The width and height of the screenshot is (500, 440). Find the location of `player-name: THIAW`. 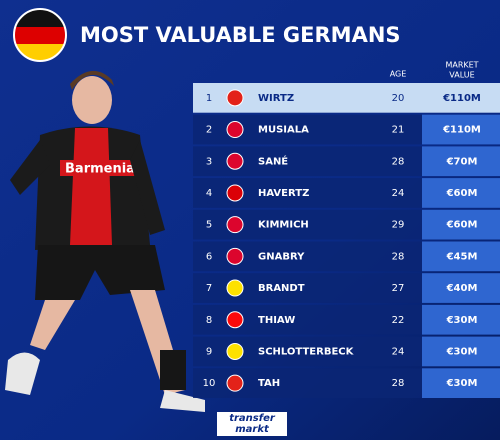

player-name: THIAW is located at coordinates (276, 320).